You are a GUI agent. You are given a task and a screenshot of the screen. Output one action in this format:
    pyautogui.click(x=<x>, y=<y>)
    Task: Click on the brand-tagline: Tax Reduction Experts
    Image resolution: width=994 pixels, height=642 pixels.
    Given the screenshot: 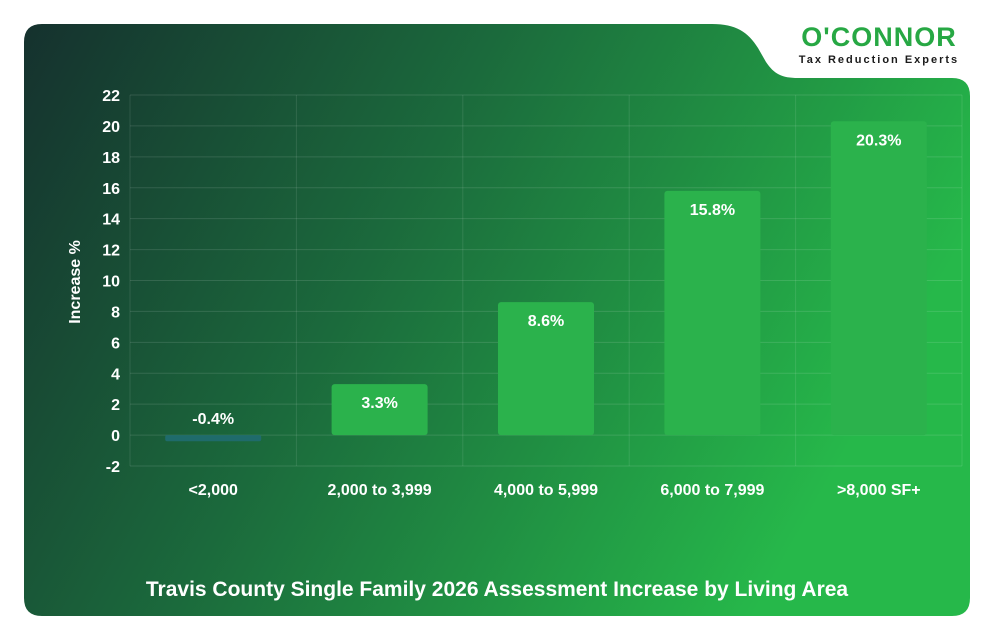 What is the action you would take?
    pyautogui.click(x=879, y=60)
    